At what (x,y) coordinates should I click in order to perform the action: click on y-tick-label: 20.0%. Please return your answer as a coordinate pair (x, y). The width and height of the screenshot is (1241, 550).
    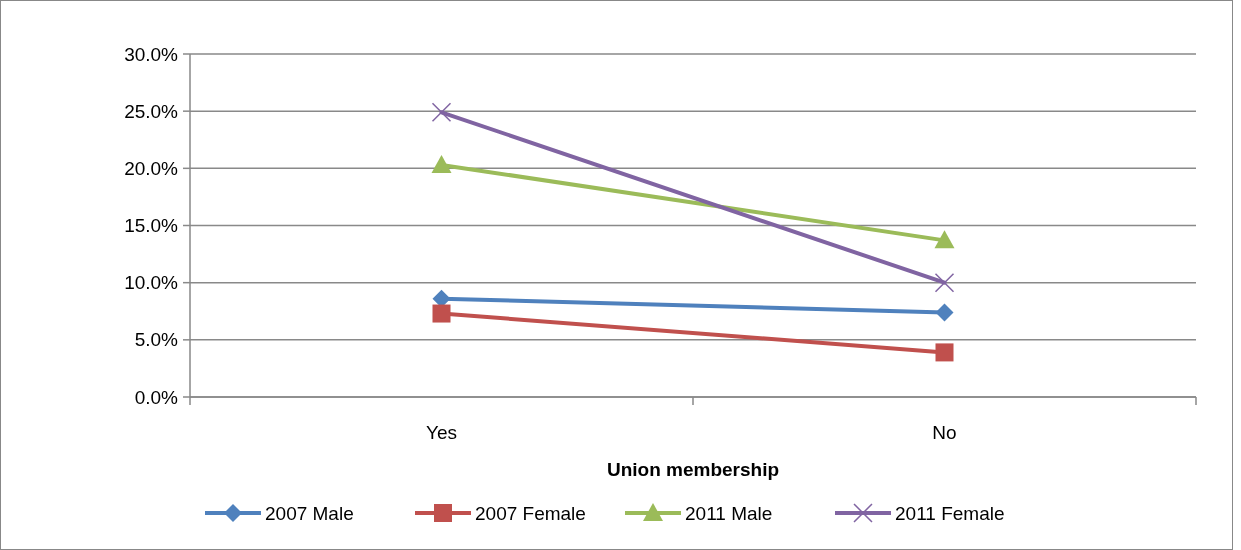
    Looking at the image, I should click on (151, 168).